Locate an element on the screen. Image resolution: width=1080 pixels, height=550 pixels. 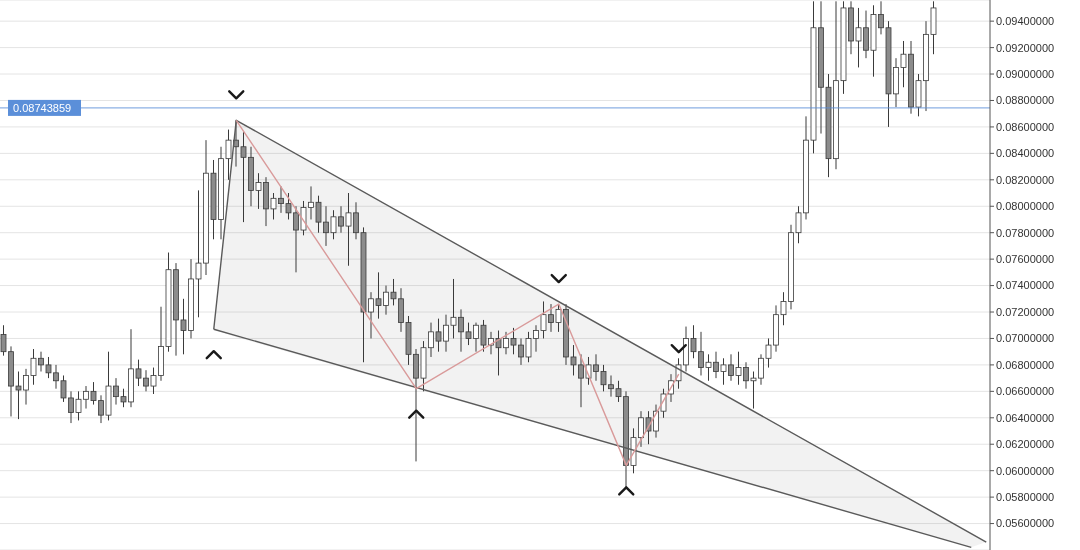
y-tick-label: 0.08200000 is located at coordinates (1025, 179).